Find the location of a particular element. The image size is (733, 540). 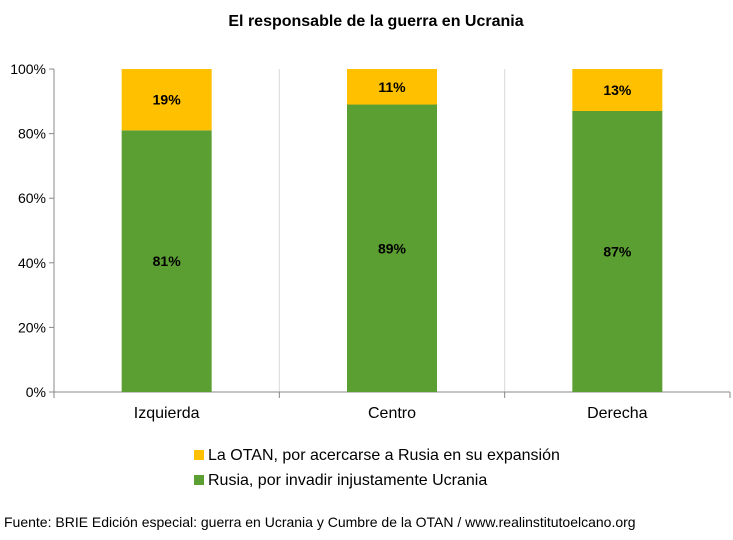

y-tick-label: 20% is located at coordinates (32, 327).